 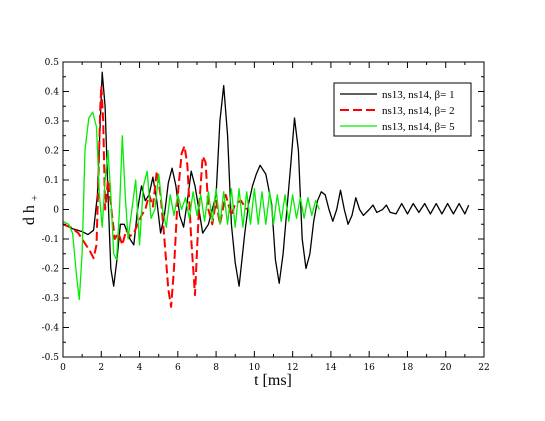 What do you see at coordinates (56, 211) in the screenshot?
I see `y-tick-label: 0` at bounding box center [56, 211].